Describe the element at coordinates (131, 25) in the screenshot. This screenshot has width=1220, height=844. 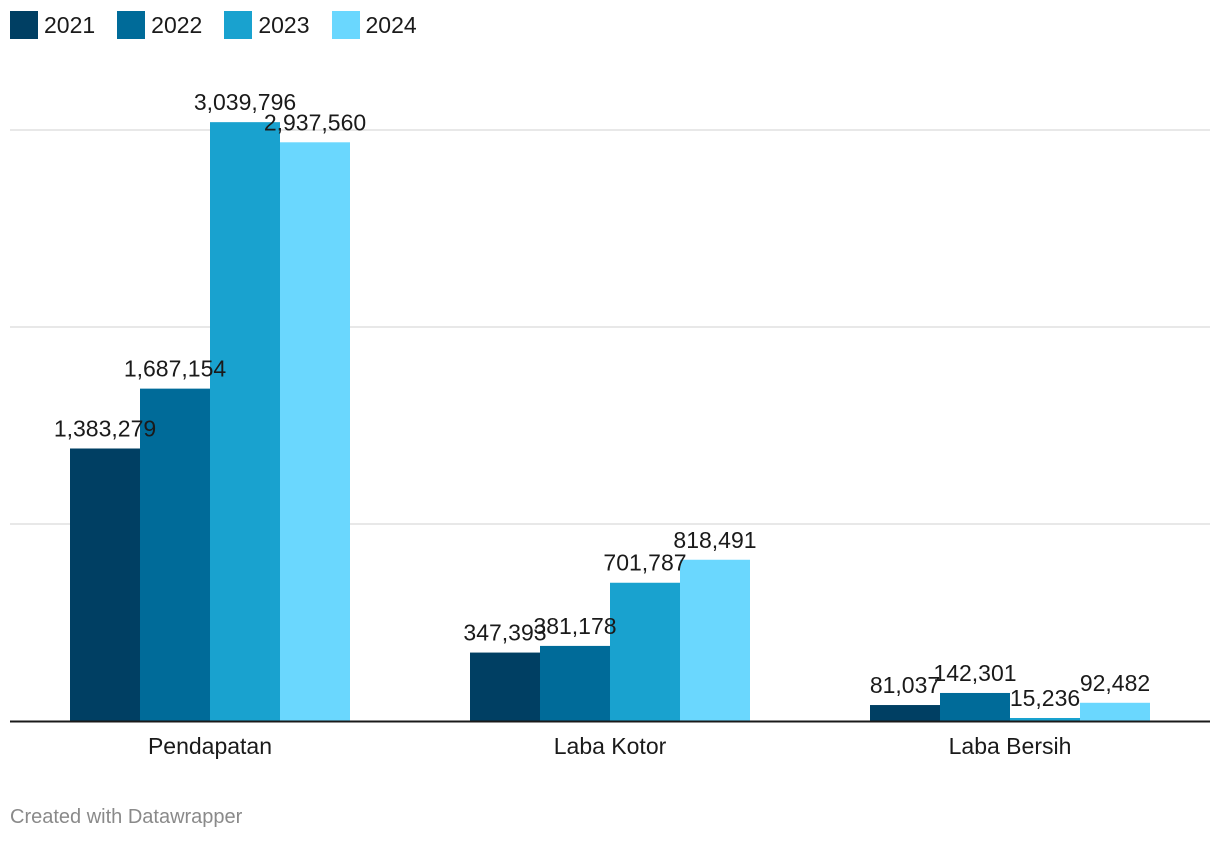
I see `legend-swatch-2022` at that location.